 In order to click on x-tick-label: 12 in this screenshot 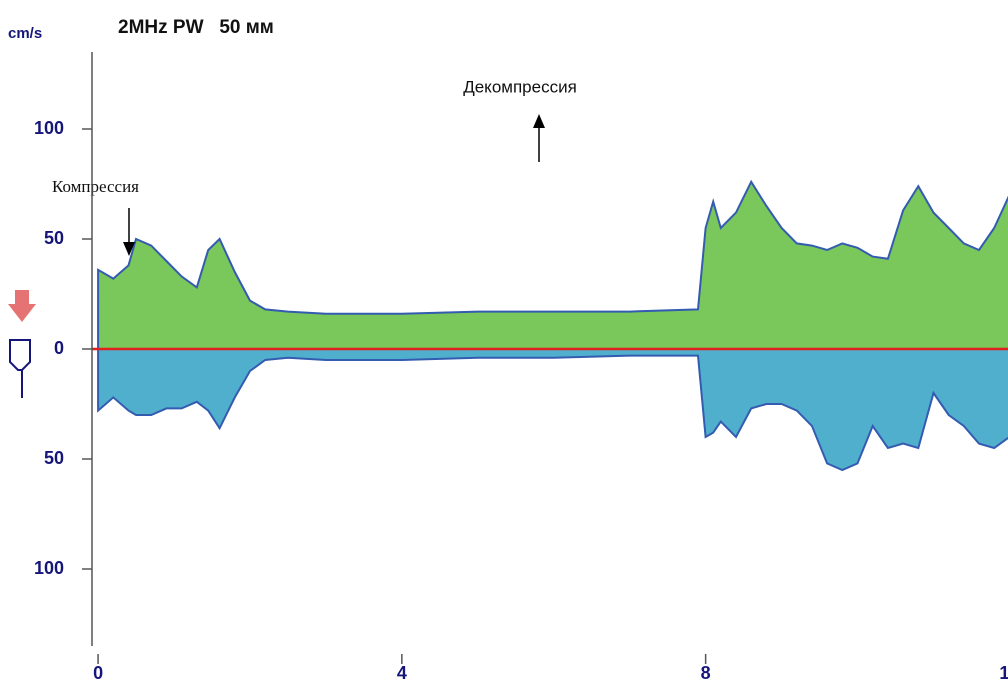, I will do `click(1003, 673)`.